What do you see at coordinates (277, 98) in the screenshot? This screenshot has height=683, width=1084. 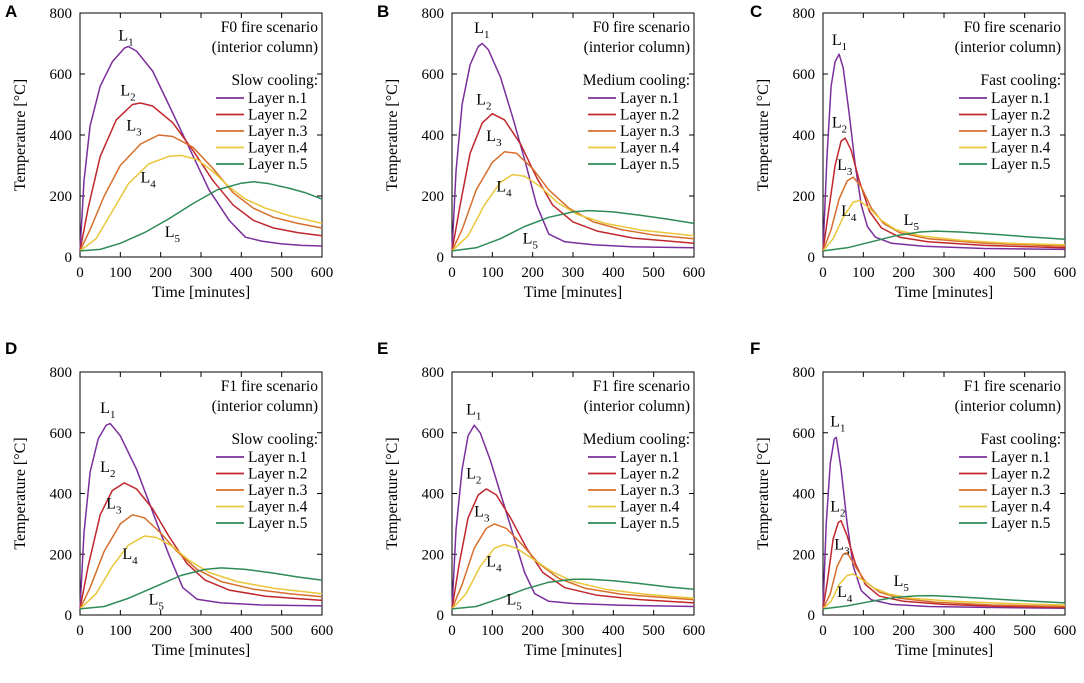 I see `legend-label-layer-1: Layer n.1` at bounding box center [277, 98].